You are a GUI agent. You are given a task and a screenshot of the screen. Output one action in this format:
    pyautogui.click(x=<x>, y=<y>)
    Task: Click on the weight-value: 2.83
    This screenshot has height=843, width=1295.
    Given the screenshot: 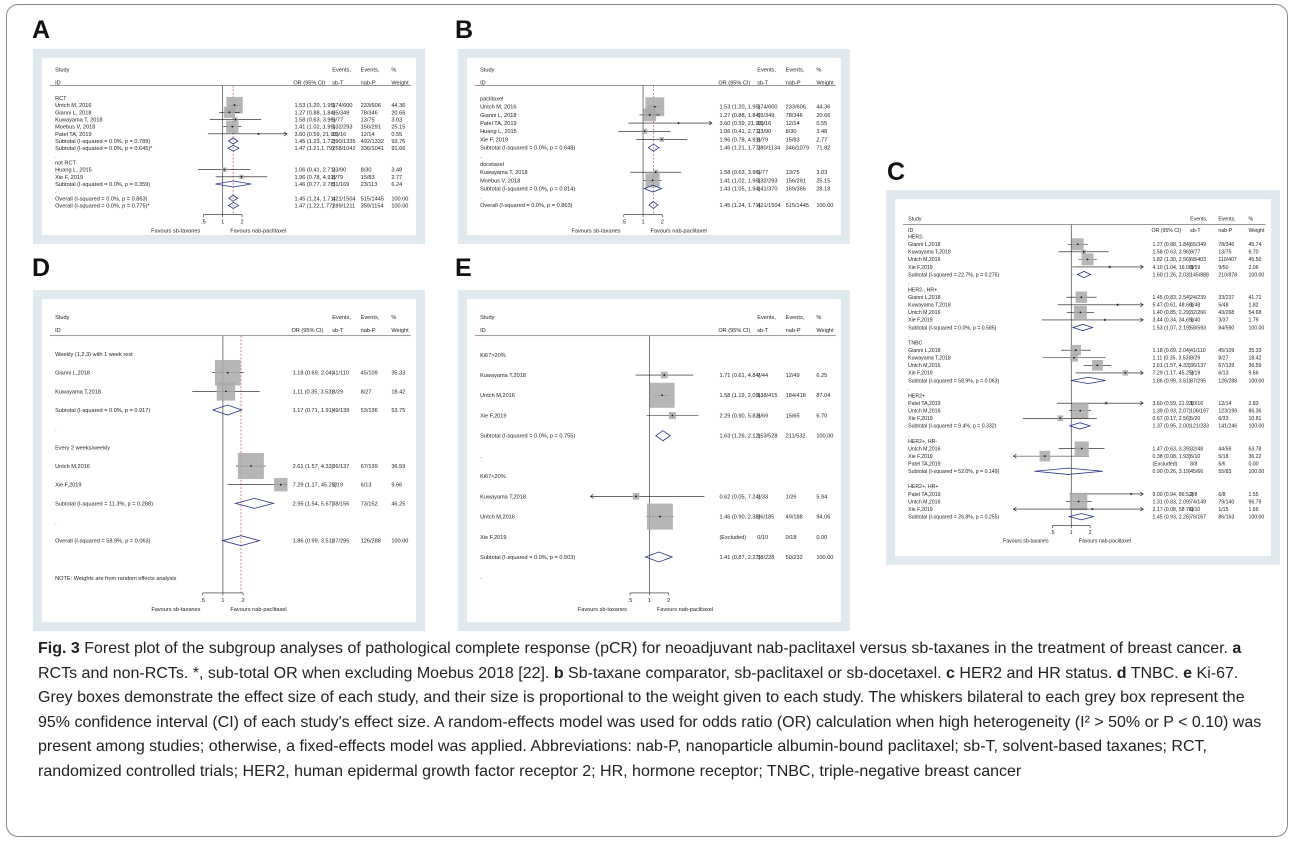 What is the action you would take?
    pyautogui.click(x=1253, y=404)
    